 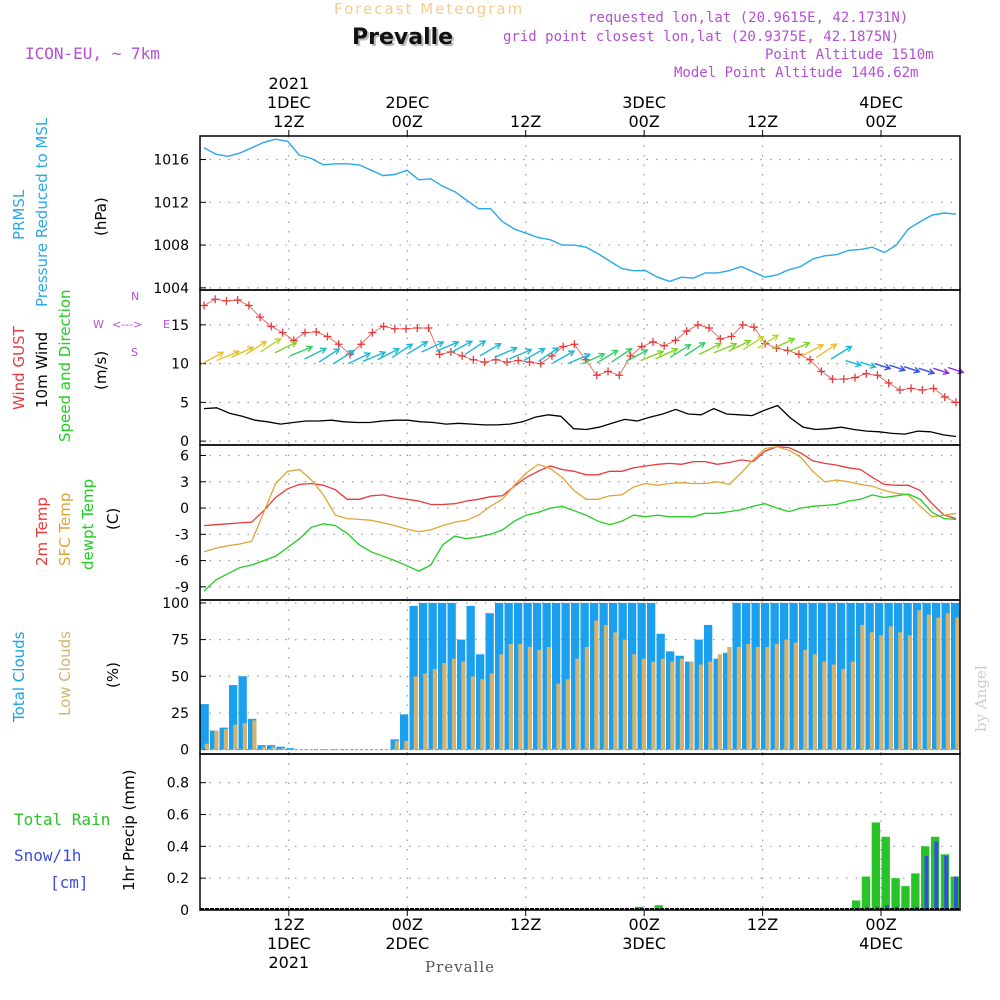 I want to click on y-tick-label-0-3: 1016, so click(x=171, y=161).